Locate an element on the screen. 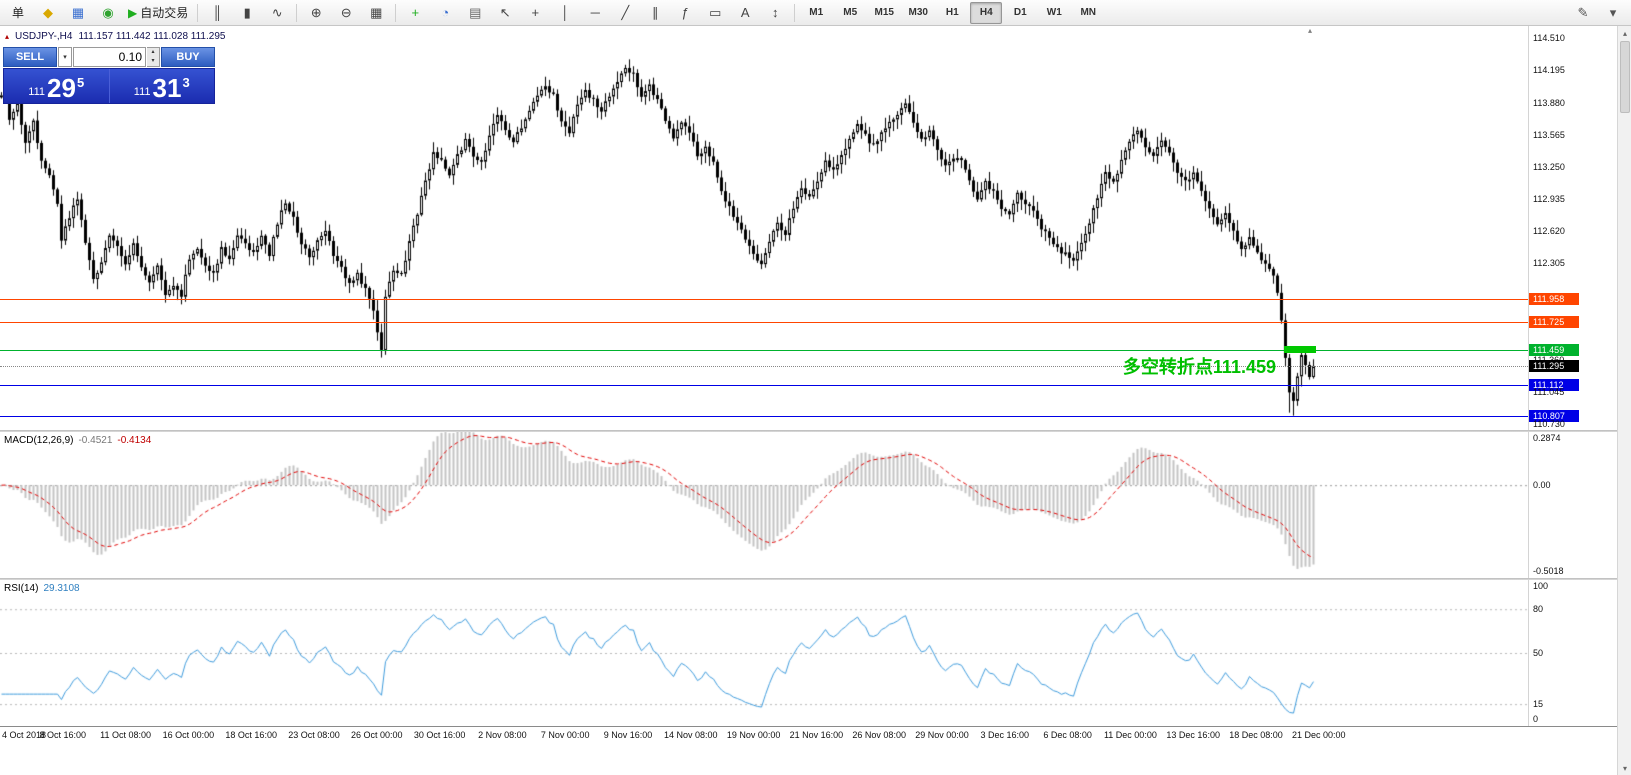 This screenshot has width=1631, height=775. menu-orders: 单 is located at coordinates (17, 13).